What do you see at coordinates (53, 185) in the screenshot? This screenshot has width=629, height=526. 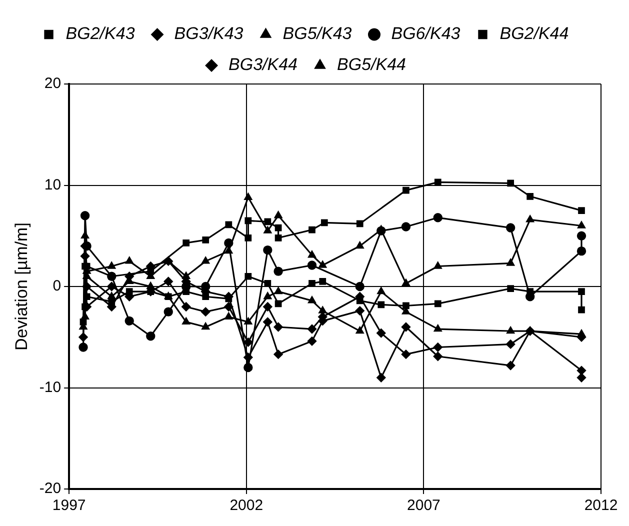 I see `y-tick-label: 10` at bounding box center [53, 185].